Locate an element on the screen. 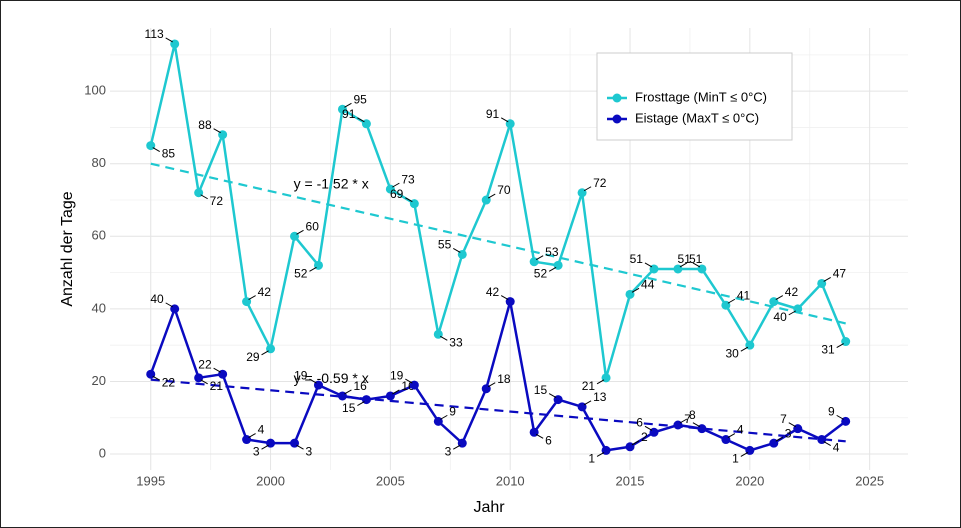  y-axis-title: Anzahl der Tage is located at coordinates (67, 248).